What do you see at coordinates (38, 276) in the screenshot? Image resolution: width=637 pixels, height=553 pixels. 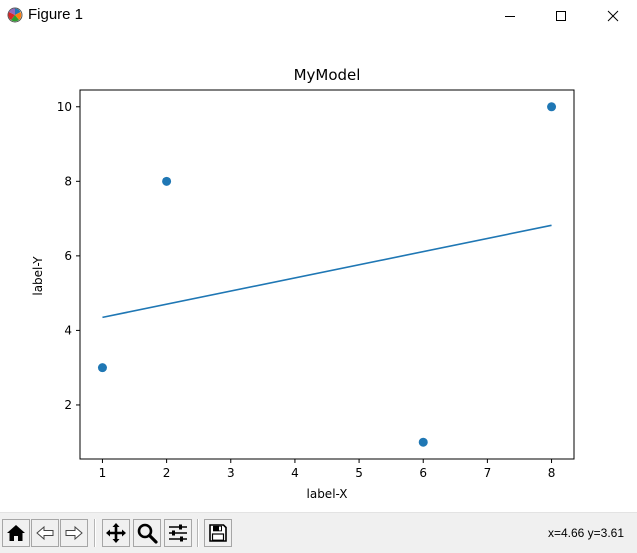 I see `y-axis-label: label-Y` at bounding box center [38, 276].